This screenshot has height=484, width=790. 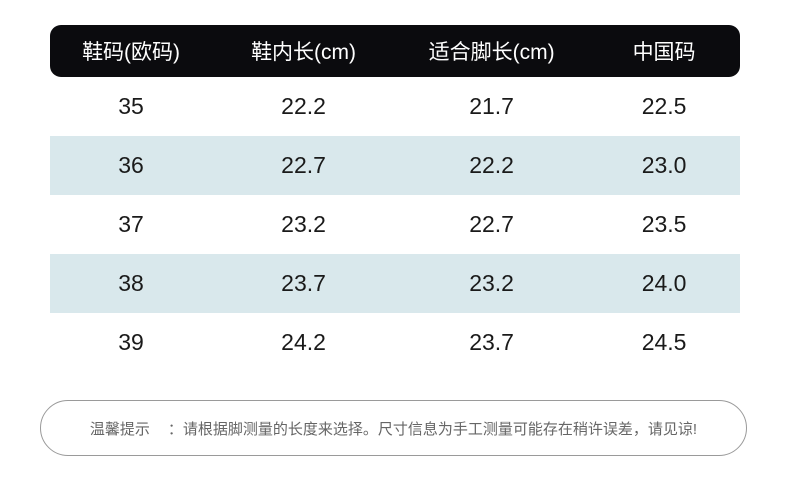 I want to click on eu-size-value: 39, so click(x=131, y=342).